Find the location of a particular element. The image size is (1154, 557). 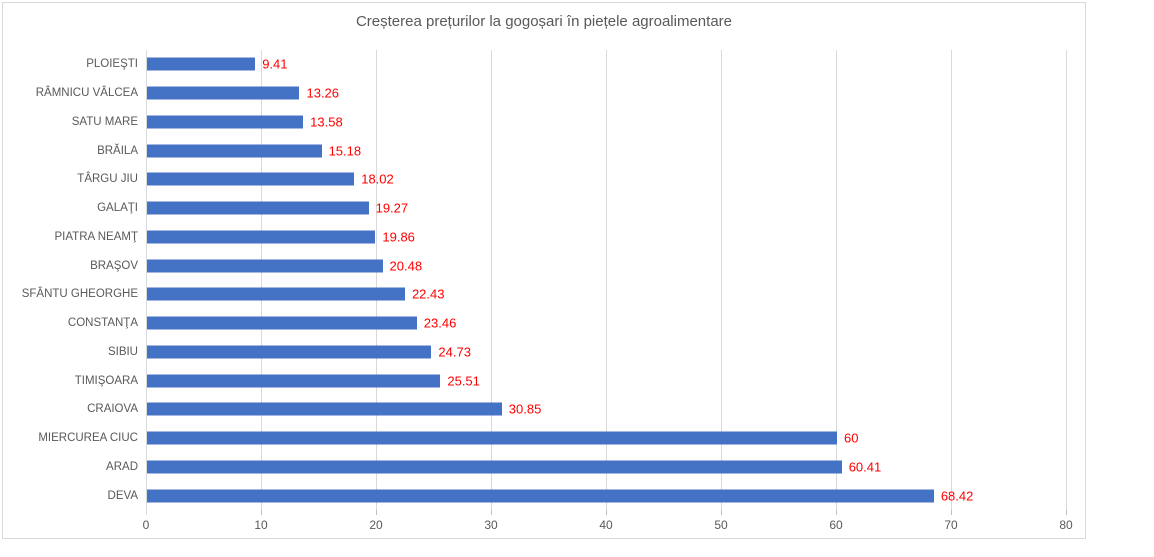

value-label: 19.86 is located at coordinates (398, 237).